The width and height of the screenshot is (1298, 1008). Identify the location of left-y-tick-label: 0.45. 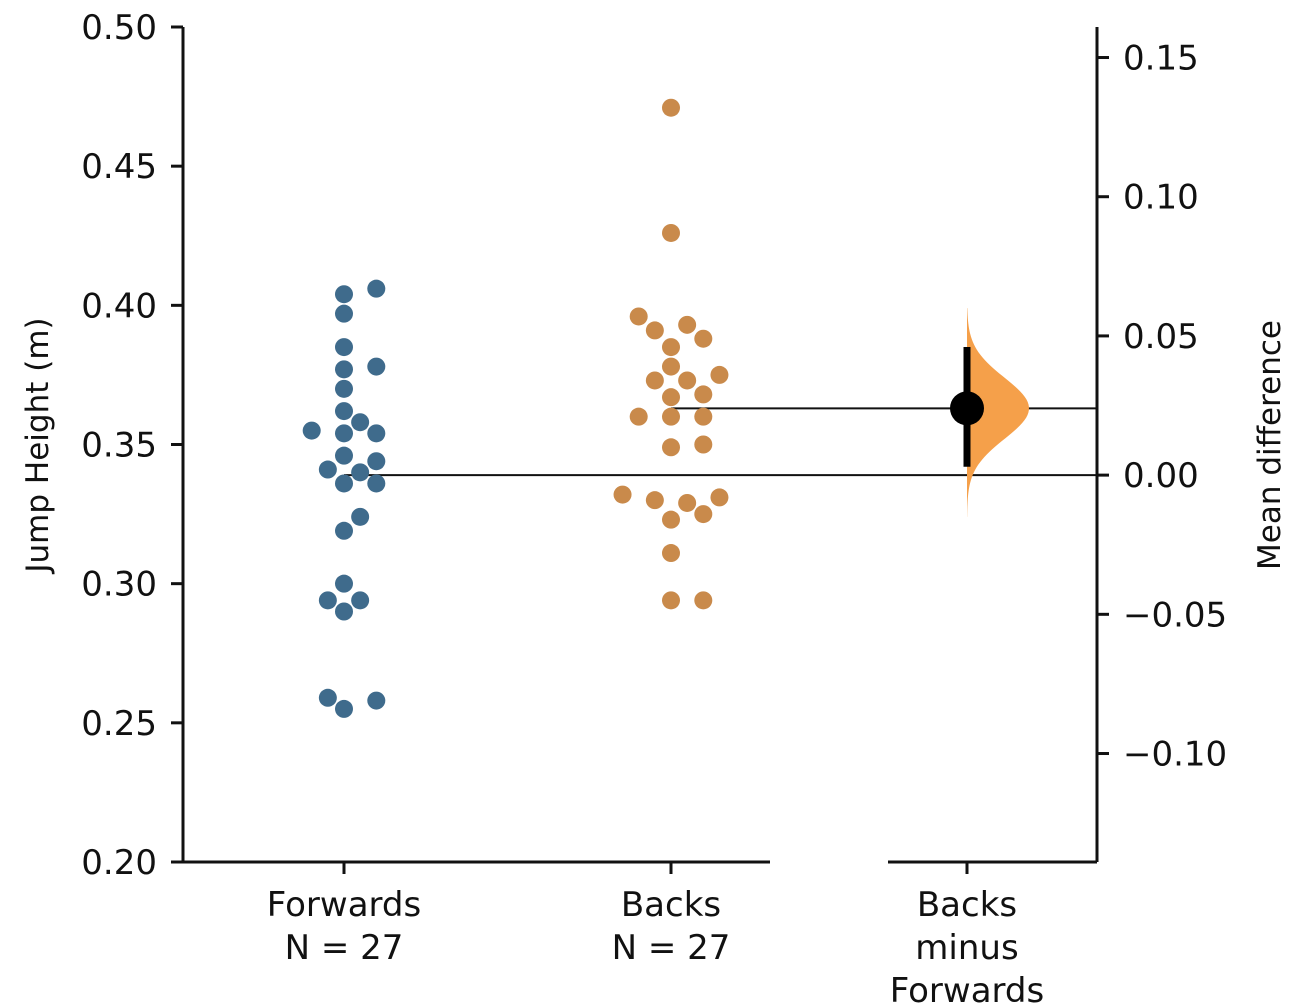
(119, 167).